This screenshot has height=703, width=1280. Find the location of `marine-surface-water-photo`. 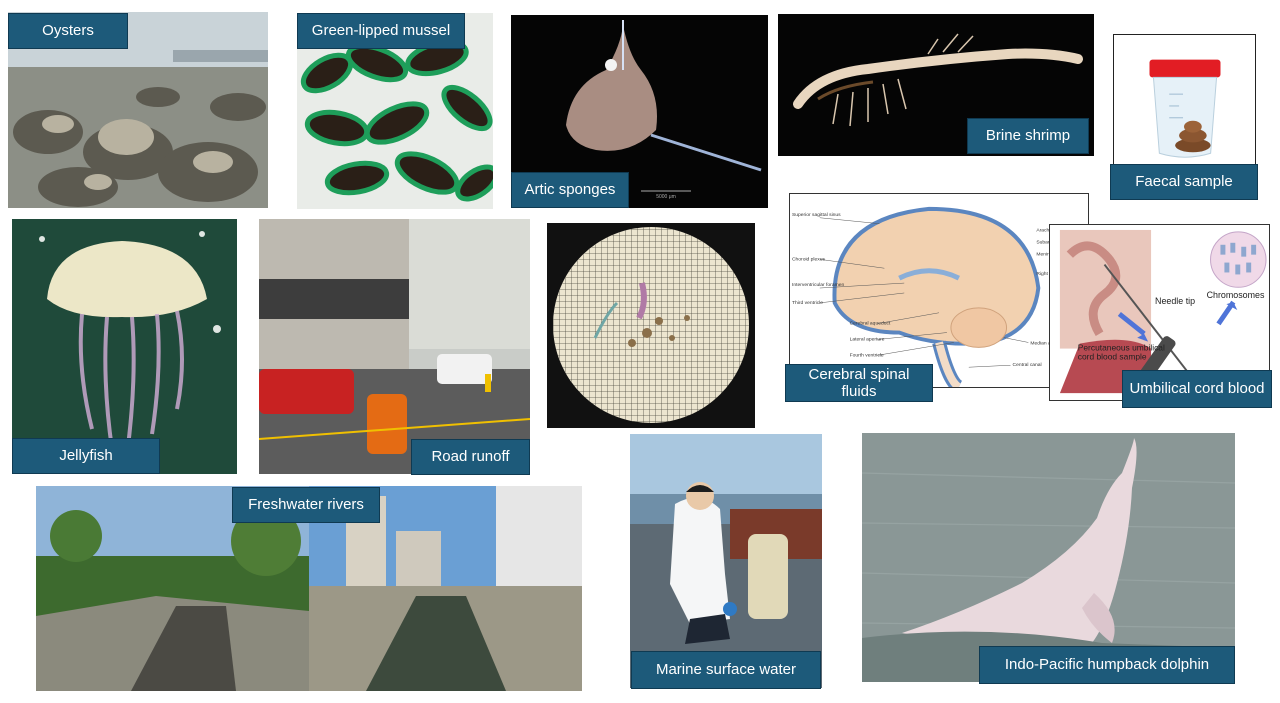

marine-surface-water-photo is located at coordinates (726, 561).